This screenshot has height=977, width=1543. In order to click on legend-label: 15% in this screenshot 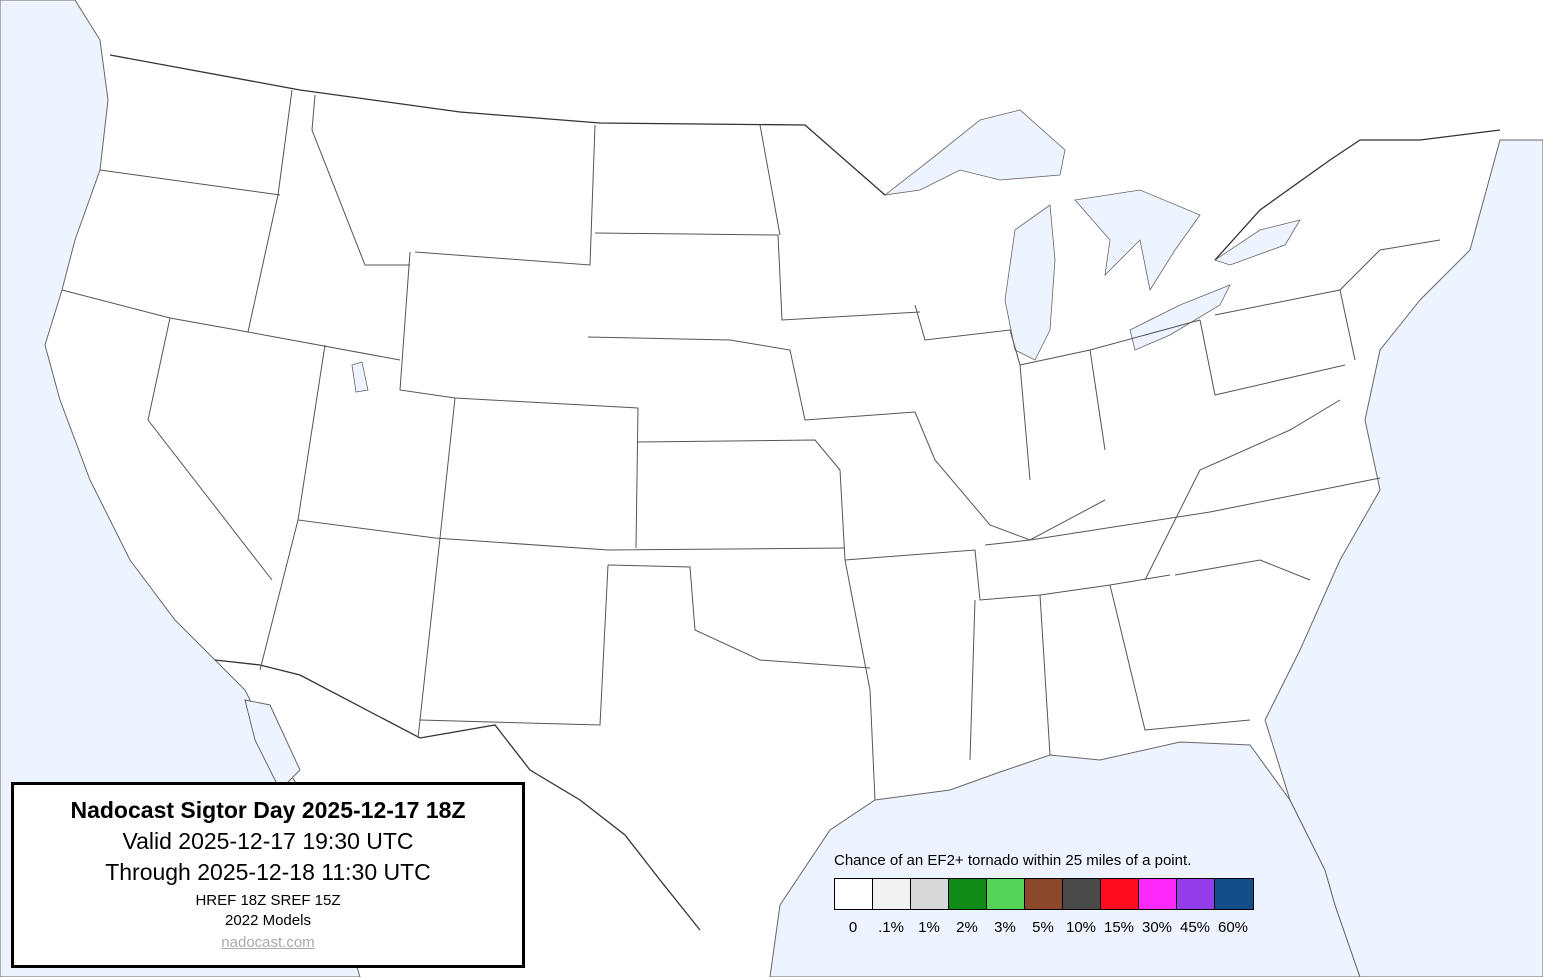, I will do `click(1119, 927)`.